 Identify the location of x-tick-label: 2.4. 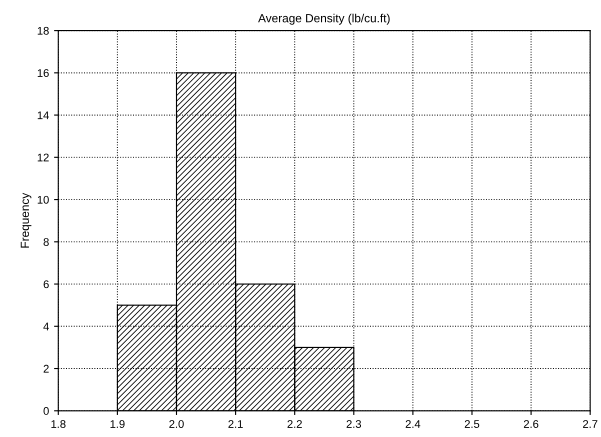
(413, 424).